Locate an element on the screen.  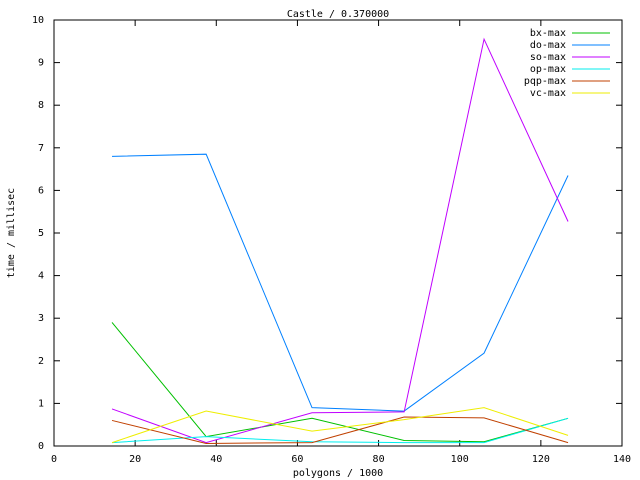
x-tick-label: 80 is located at coordinates (379, 459).